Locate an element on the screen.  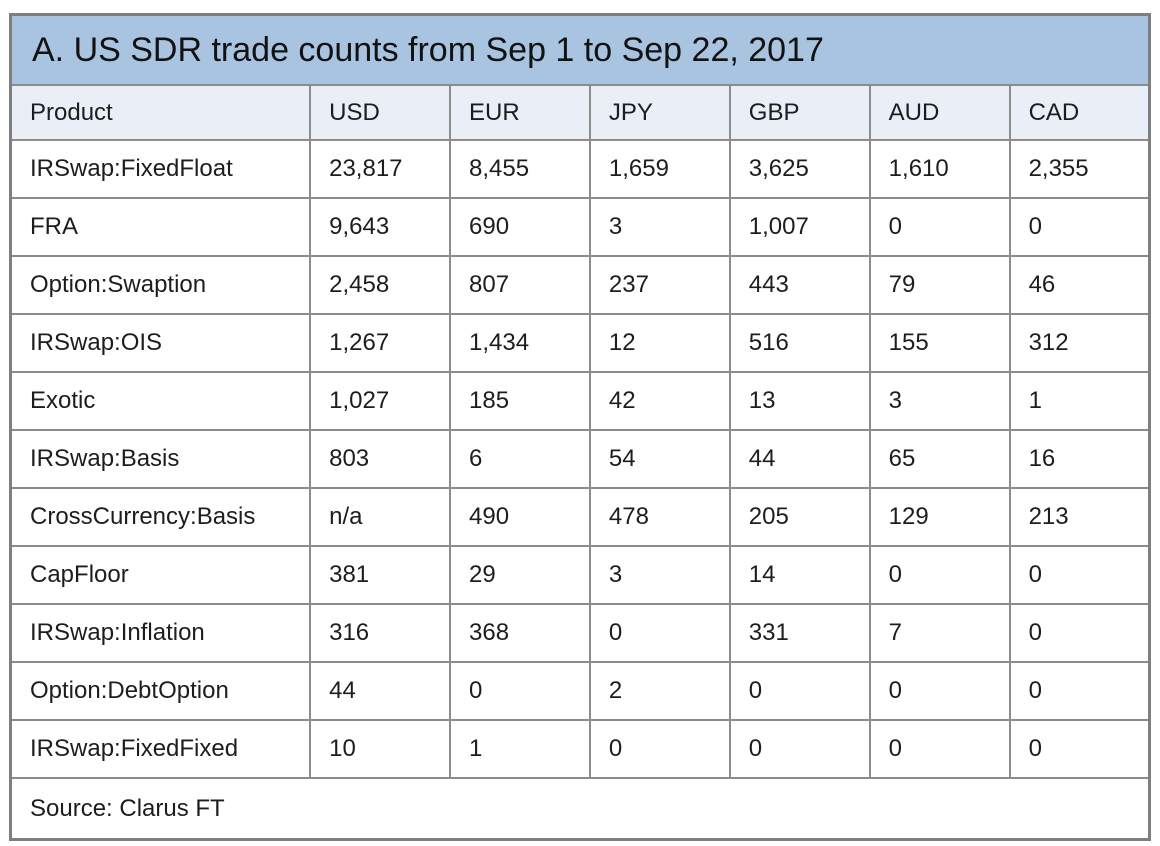
product-cell: IRSwap:FixedFixed is located at coordinates (160, 749).